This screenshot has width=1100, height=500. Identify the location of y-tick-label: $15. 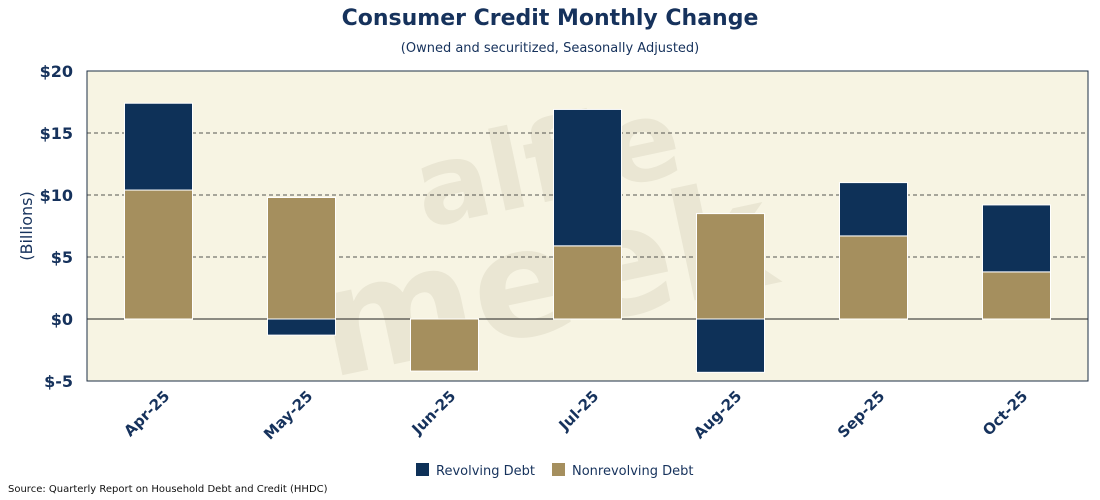
(56, 133).